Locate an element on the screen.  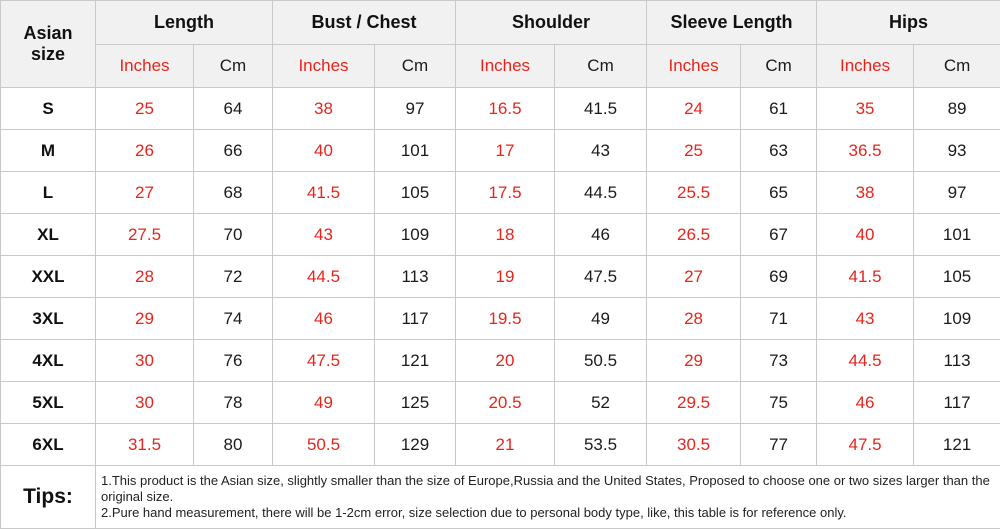
value-cell: 24 is located at coordinates (694, 109).